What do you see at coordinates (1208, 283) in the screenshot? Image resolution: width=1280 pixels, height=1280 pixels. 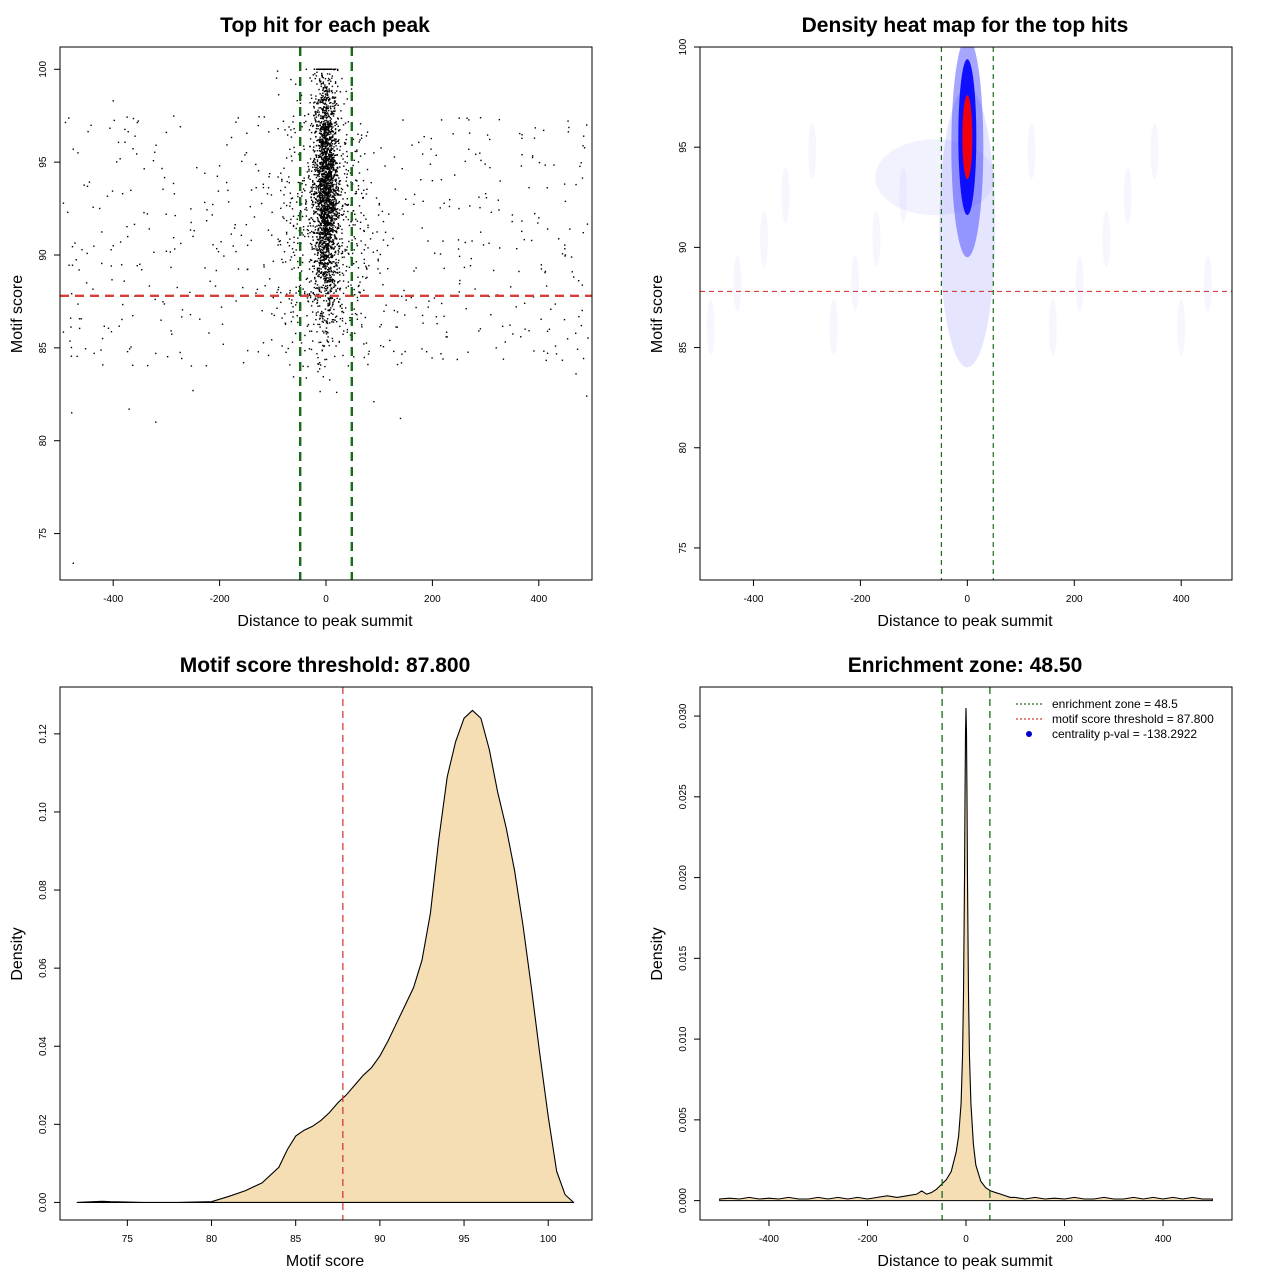 I see `heatmap-background-cell` at bounding box center [1208, 283].